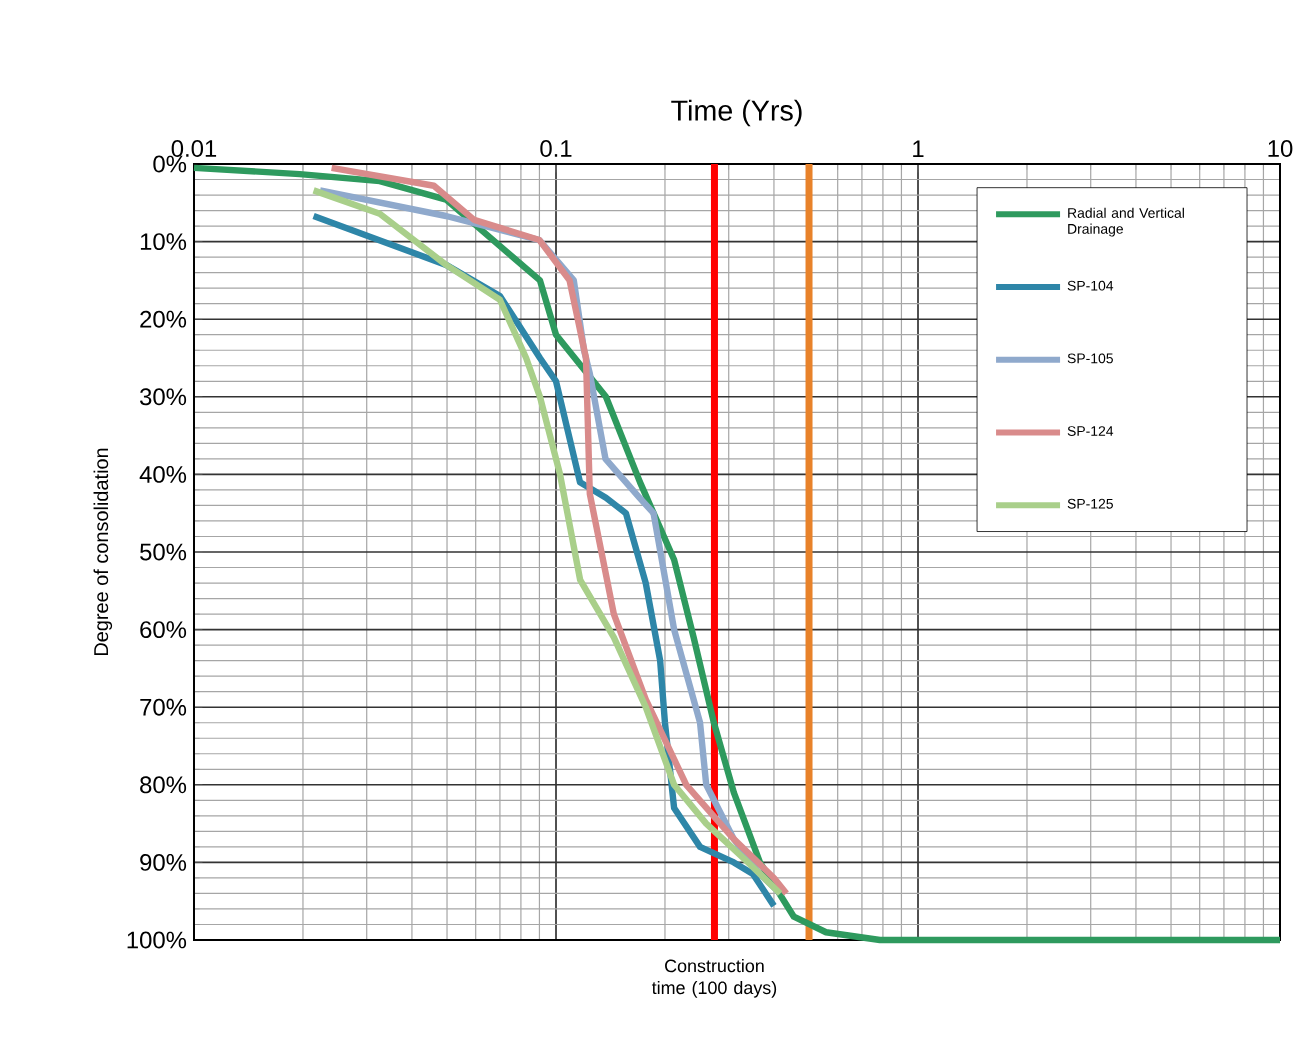 The width and height of the screenshot is (1312, 1054). Describe the element at coordinates (163, 319) in the screenshot. I see `y-tick-label: 20%` at that location.